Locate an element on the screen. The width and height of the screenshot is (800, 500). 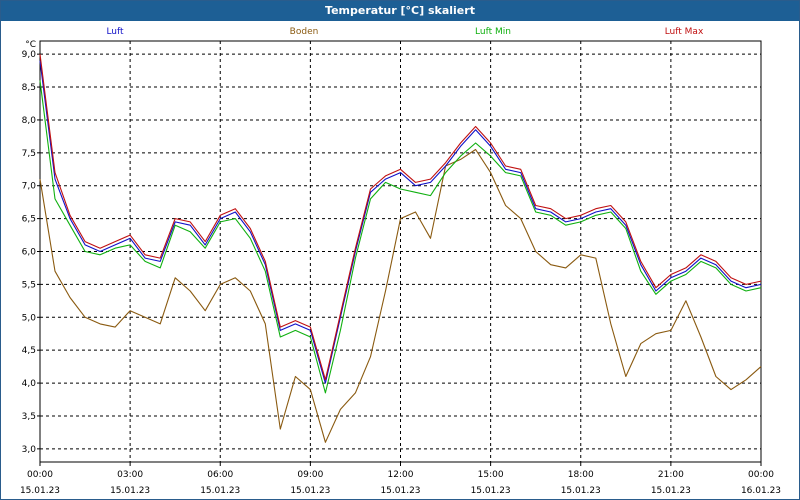
y-tick-label: 7,0 is located at coordinates (29, 187).